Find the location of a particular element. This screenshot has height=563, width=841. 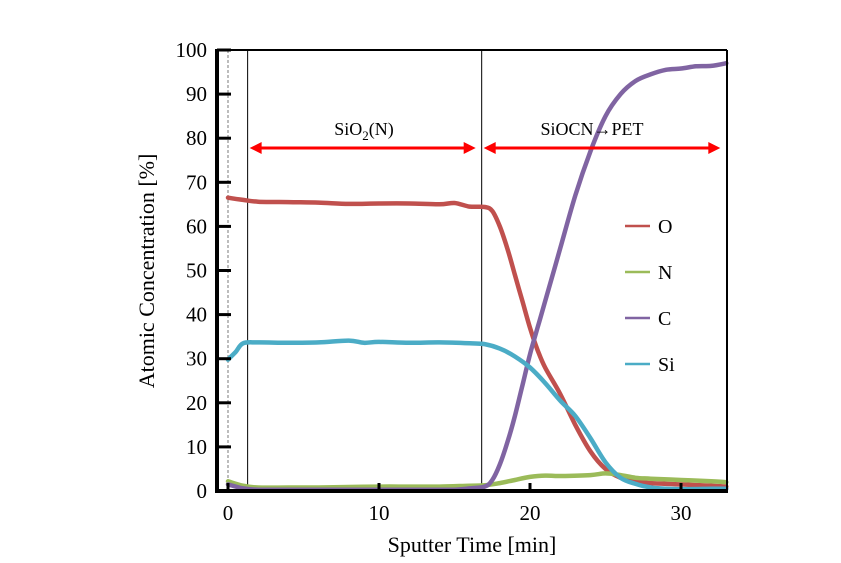

x-tick-label-20: 20 is located at coordinates (530, 513).